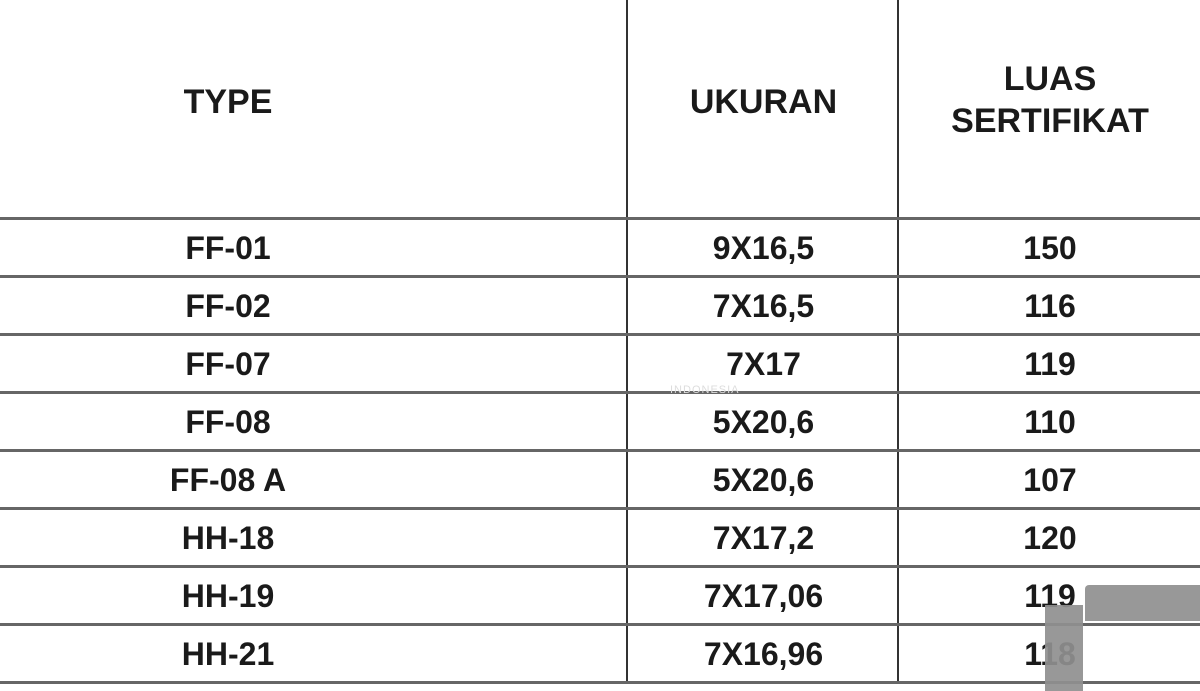  Describe the element at coordinates (1050, 305) in the screenshot. I see `cell-luas: 116` at that location.